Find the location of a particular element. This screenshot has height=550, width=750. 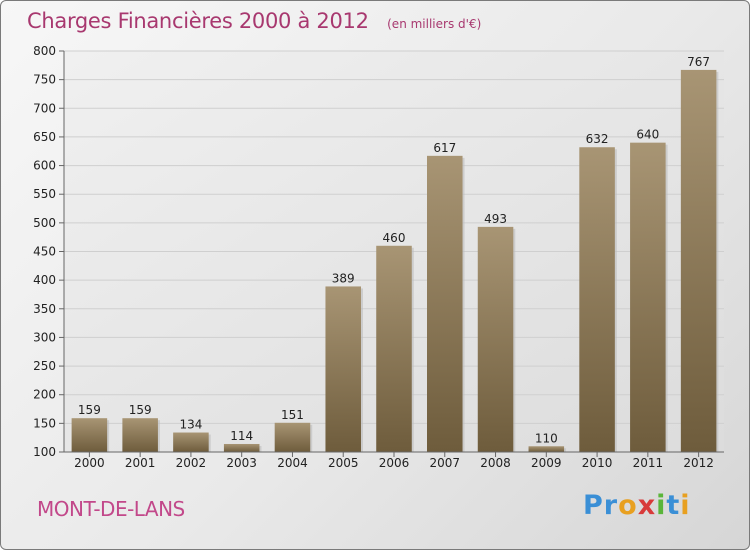

y-tick-label: 100 is located at coordinates (44, 452).